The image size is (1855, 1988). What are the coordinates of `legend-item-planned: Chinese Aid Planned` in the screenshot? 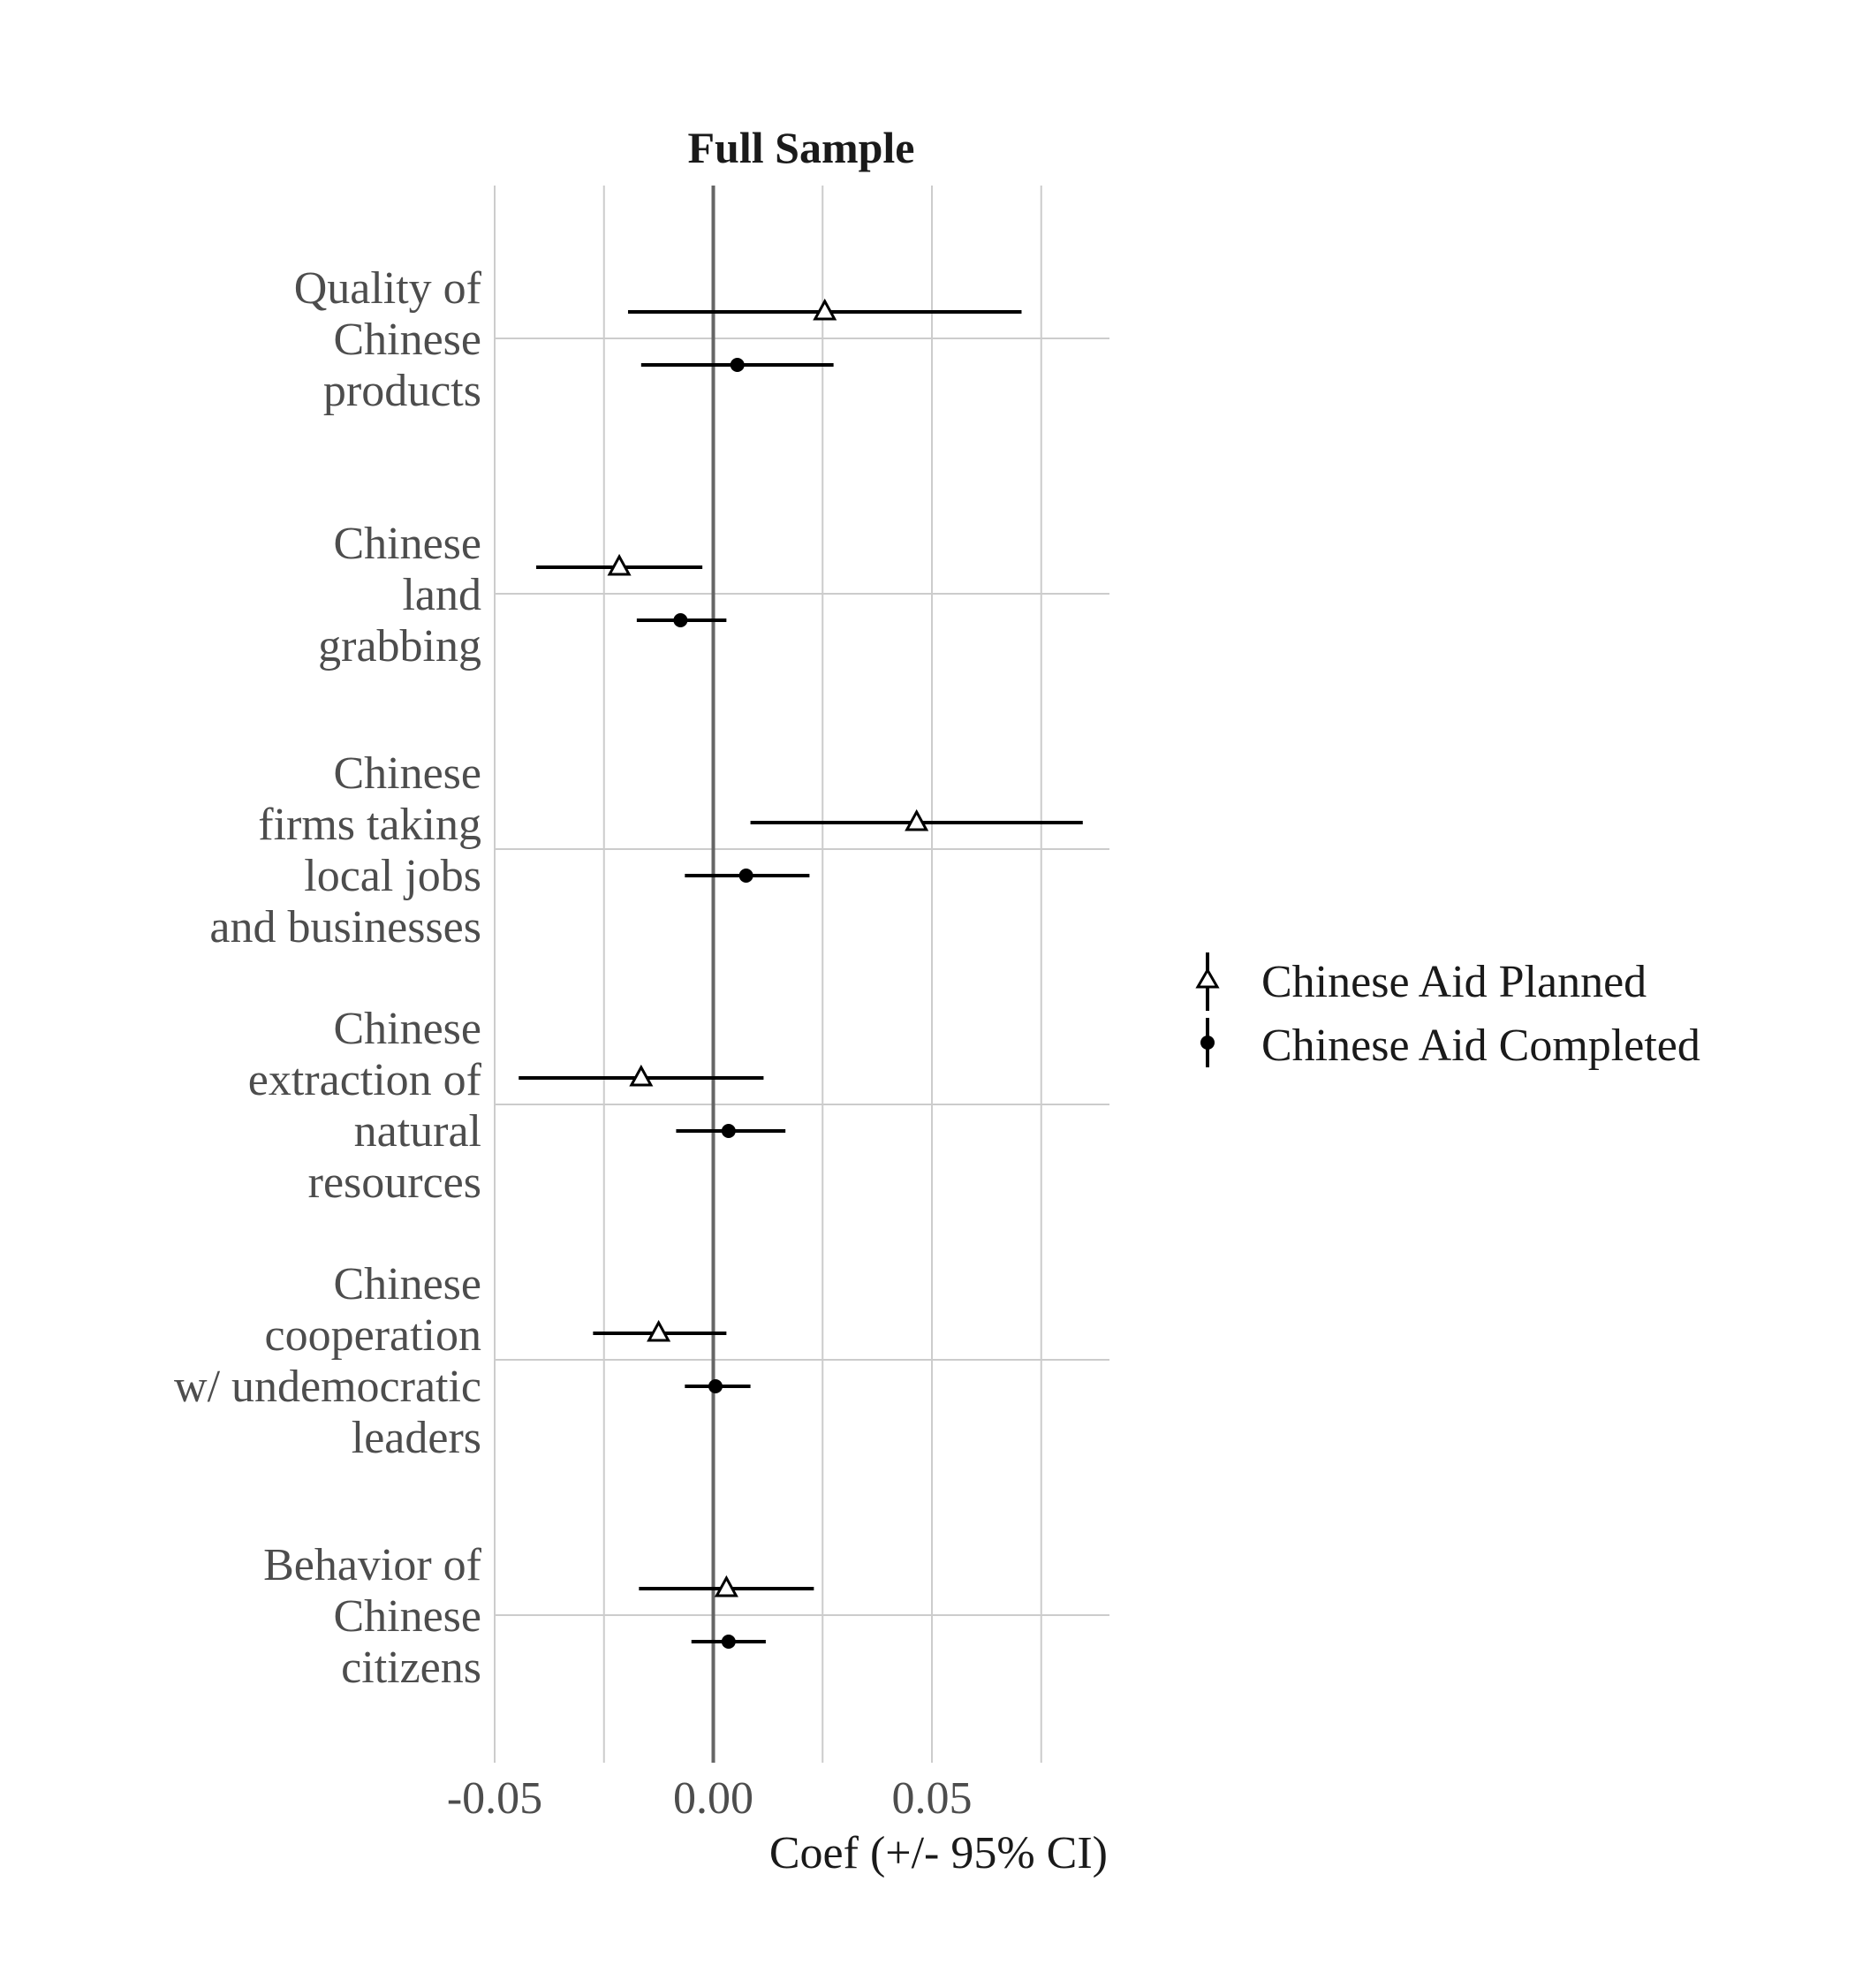 It's located at (1421, 981).